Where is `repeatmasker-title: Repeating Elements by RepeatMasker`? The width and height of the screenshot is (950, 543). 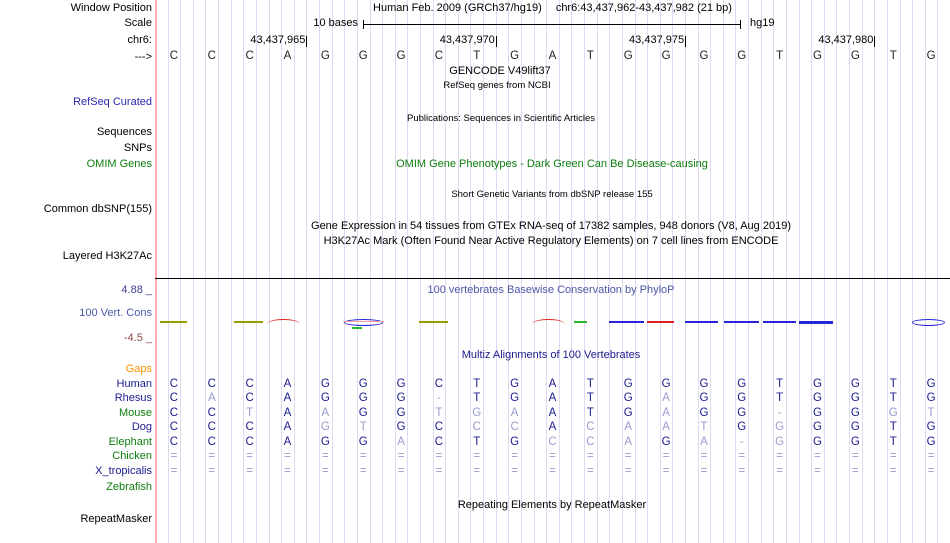 repeatmasker-title: Repeating Elements by RepeatMasker is located at coordinates (552, 504).